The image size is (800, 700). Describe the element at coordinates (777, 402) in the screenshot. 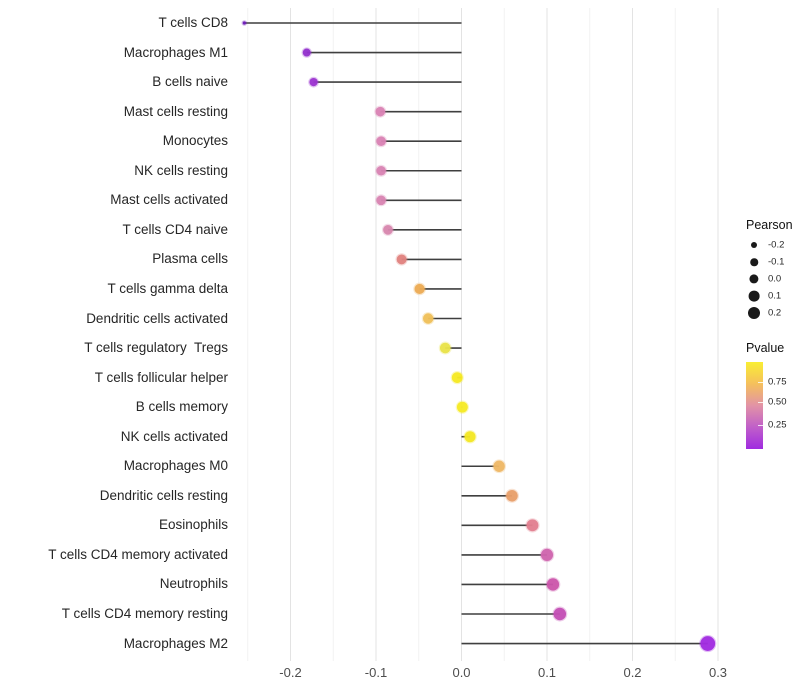

I see `colorbar-tick-label: 0.50` at that location.